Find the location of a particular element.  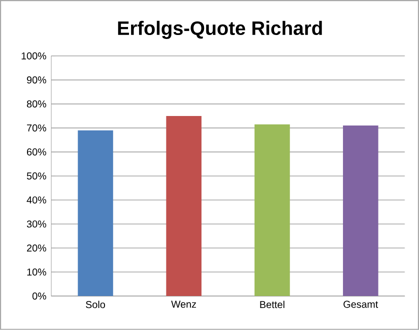

y-tick-label: 20% is located at coordinates (36, 248).